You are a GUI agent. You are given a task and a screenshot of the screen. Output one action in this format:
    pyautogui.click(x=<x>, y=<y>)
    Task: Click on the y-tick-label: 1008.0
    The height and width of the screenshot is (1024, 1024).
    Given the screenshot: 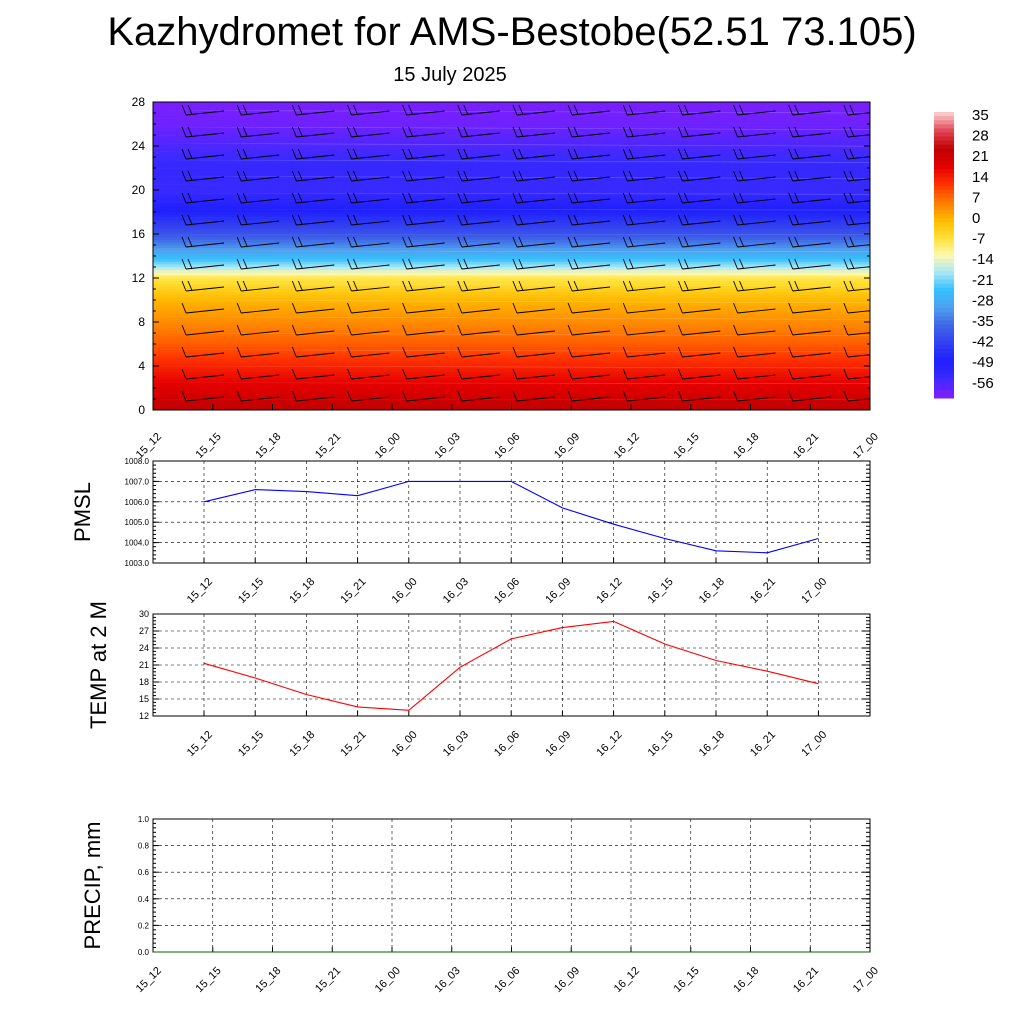 What is the action you would take?
    pyautogui.click(x=137, y=461)
    